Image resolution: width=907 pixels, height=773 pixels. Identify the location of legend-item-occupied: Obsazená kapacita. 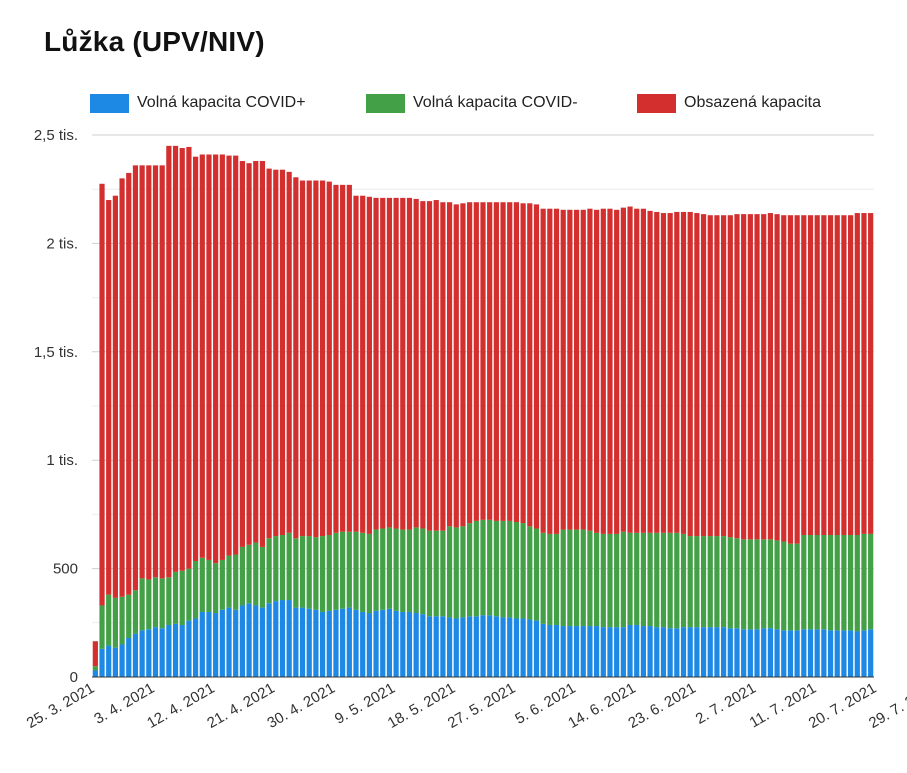
(729, 103).